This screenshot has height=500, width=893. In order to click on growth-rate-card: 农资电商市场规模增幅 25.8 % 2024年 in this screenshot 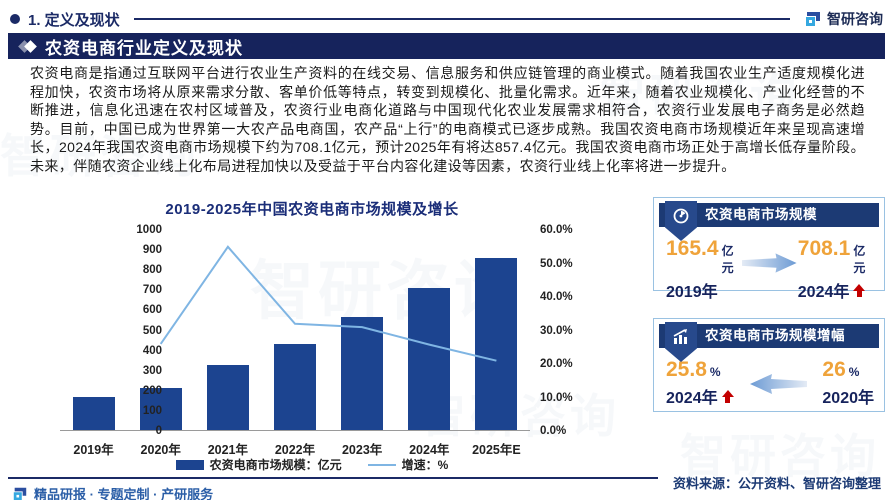, I will do `click(769, 365)`.